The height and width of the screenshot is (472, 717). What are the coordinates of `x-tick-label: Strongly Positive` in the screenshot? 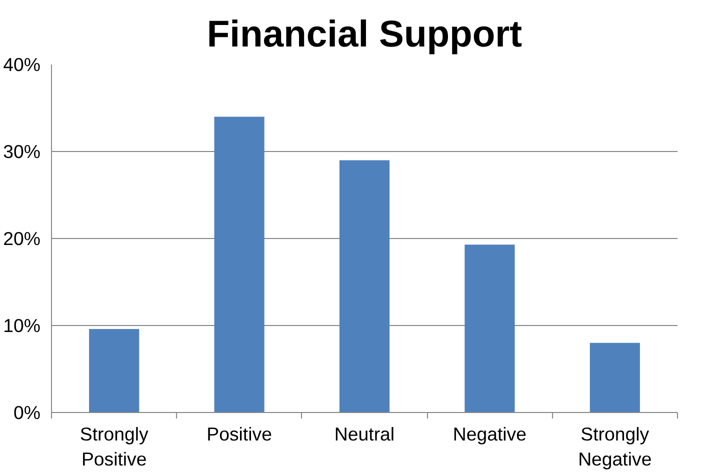 It's located at (114, 447).